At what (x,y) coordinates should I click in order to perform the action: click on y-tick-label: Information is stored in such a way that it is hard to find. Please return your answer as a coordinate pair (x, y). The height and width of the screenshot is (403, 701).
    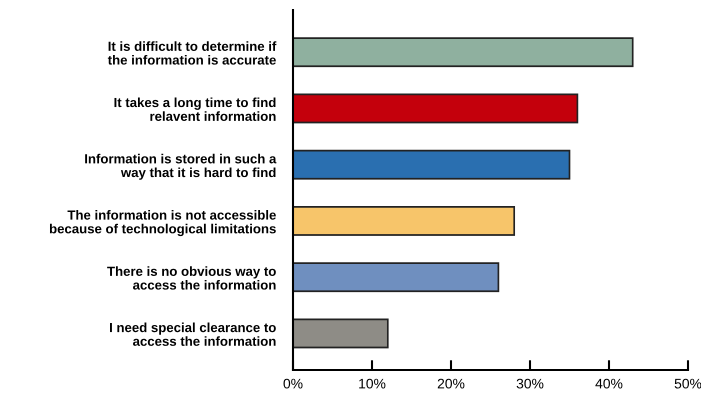
    Looking at the image, I should click on (180, 167).